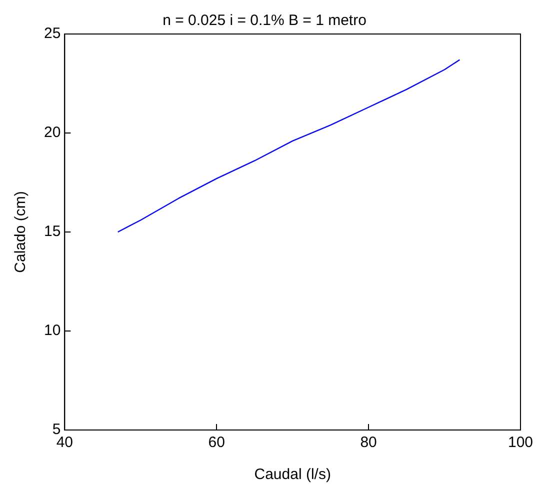  I want to click on y-tick-label: 20, so click(52, 133).